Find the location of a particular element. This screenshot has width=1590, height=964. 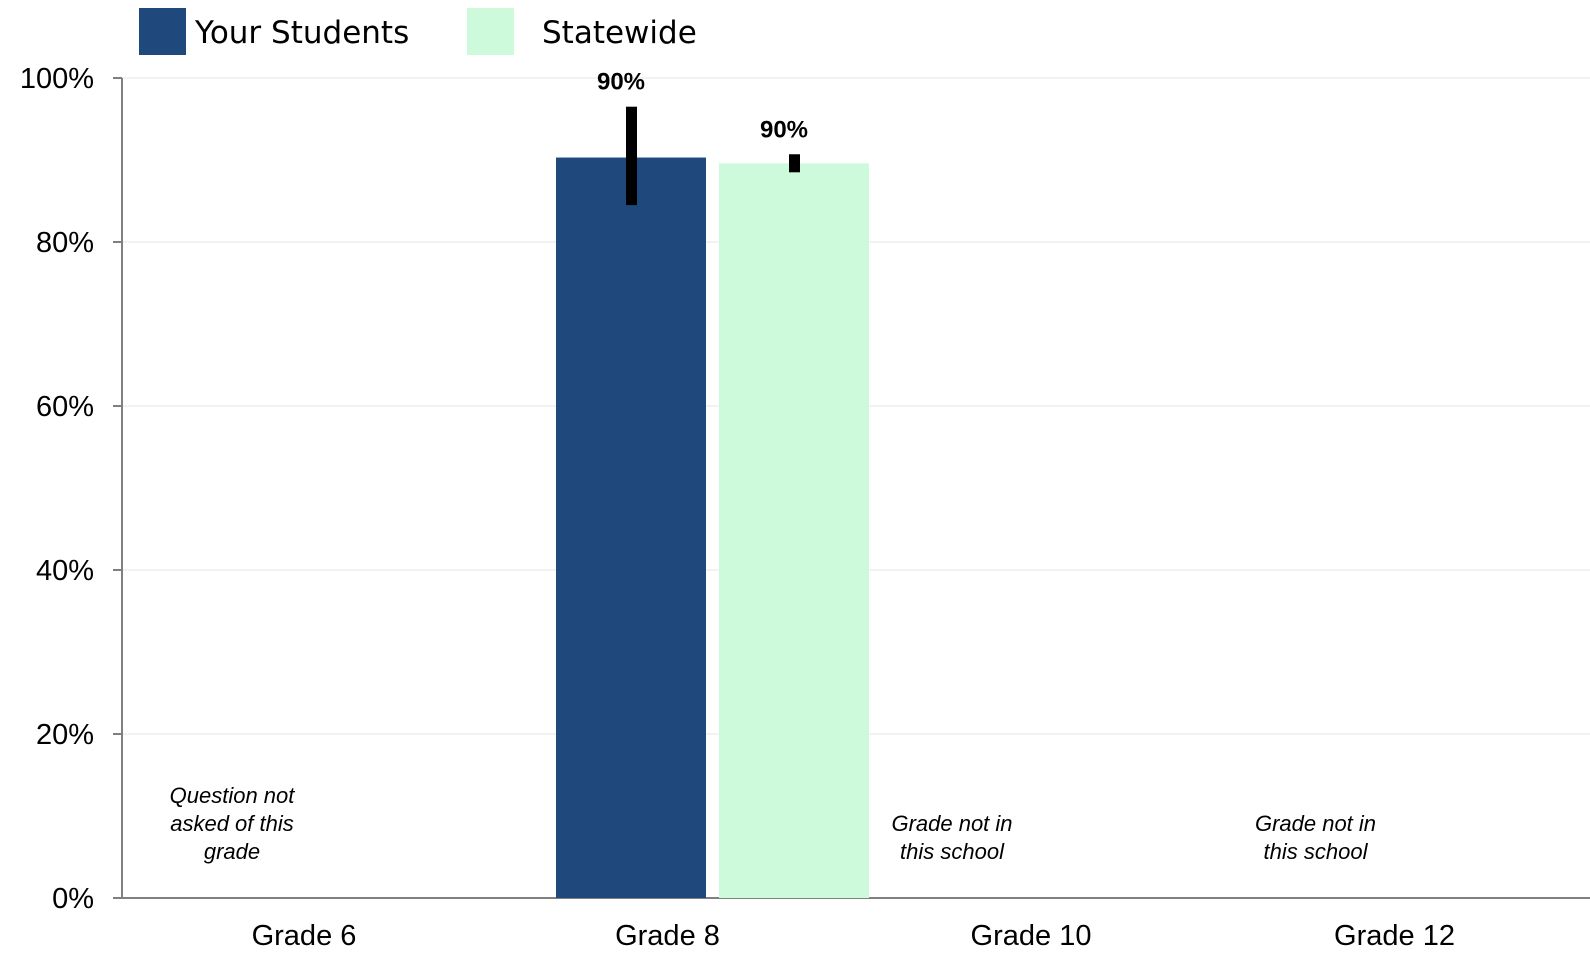

category-note: grade is located at coordinates (232, 851).